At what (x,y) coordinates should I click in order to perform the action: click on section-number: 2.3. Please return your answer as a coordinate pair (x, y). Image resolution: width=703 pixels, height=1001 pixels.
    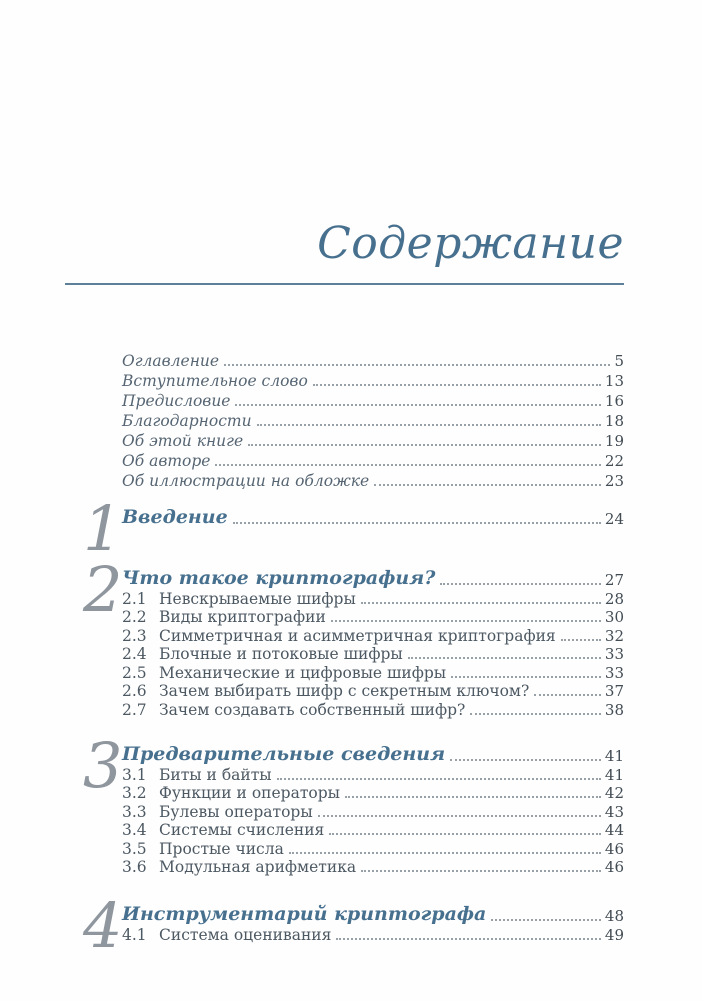
    Looking at the image, I should click on (134, 635).